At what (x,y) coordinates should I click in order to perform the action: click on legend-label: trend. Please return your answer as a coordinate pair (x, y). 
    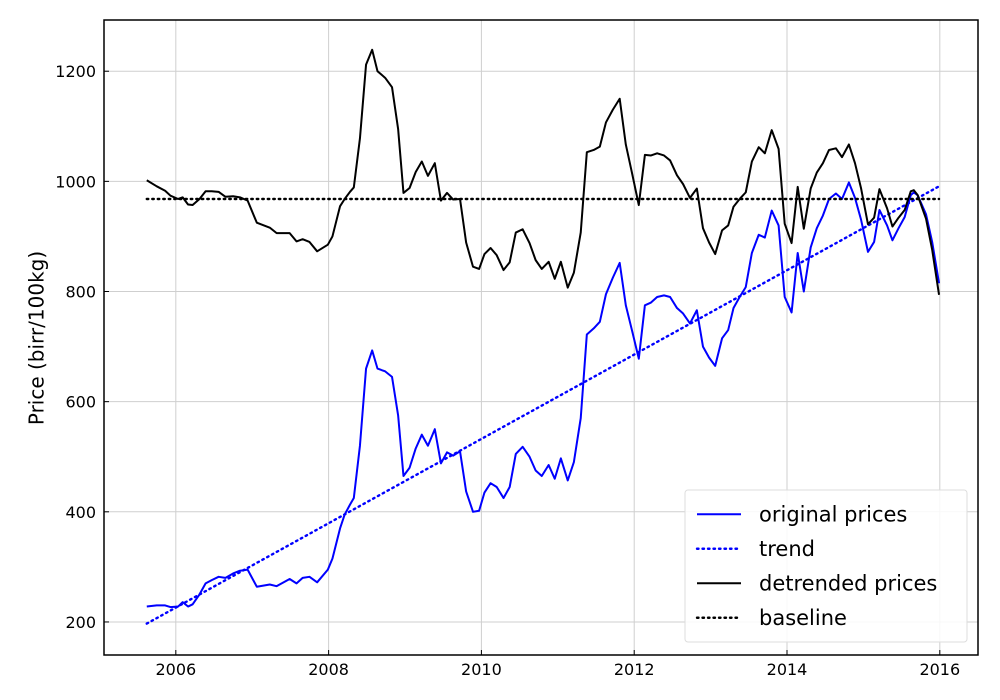
    Looking at the image, I should click on (787, 549).